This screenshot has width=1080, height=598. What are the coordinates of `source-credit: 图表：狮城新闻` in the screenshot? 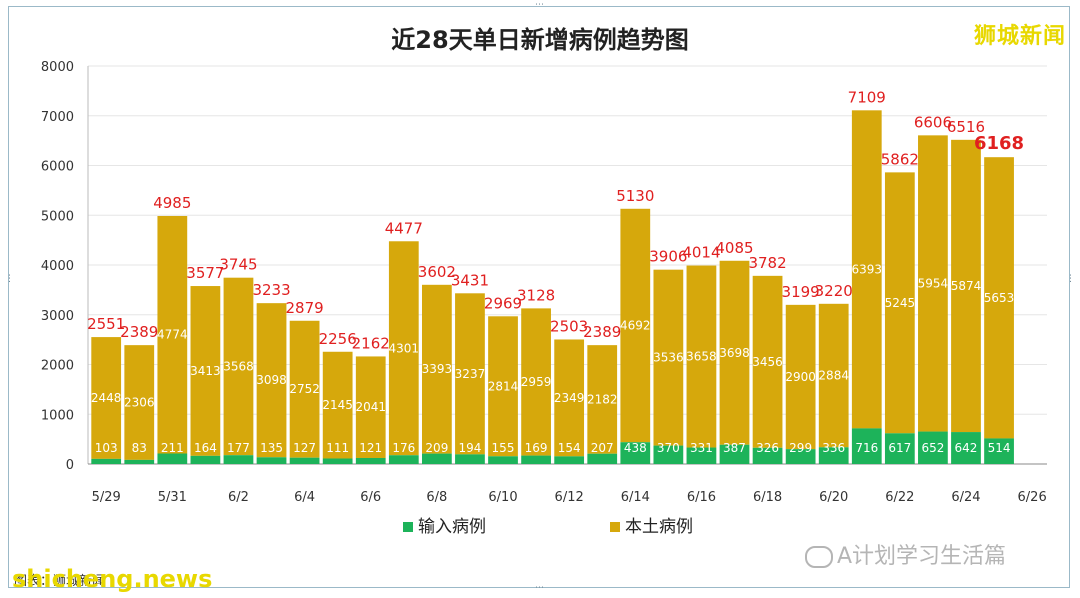 It's located at (60, 581).